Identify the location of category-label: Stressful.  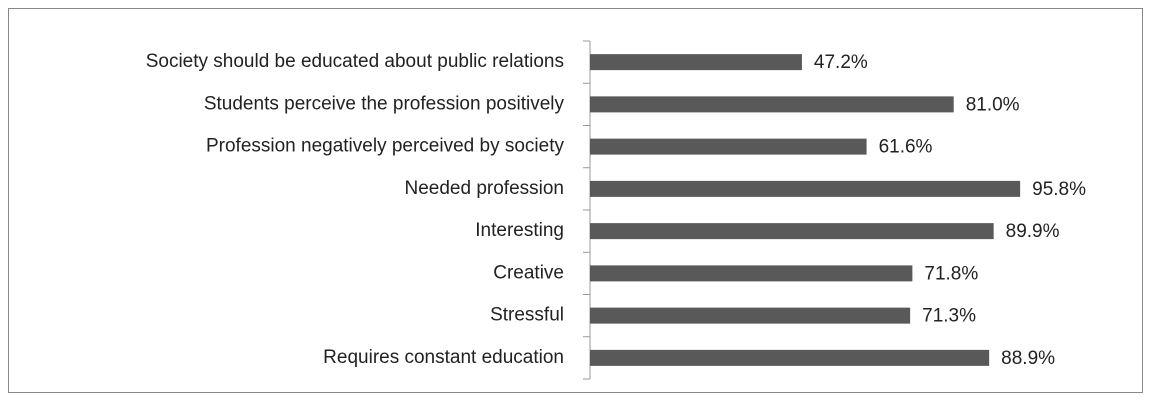
(527, 315).